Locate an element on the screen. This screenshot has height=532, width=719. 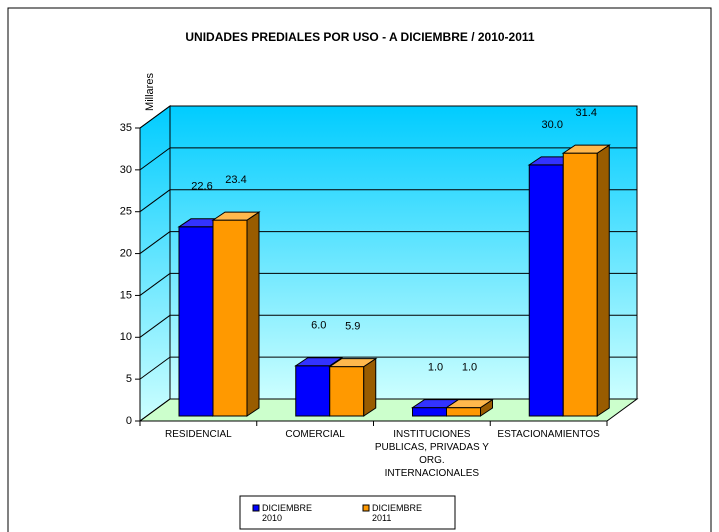
x-tick-label: RESIDENCIAL is located at coordinates (198, 434).